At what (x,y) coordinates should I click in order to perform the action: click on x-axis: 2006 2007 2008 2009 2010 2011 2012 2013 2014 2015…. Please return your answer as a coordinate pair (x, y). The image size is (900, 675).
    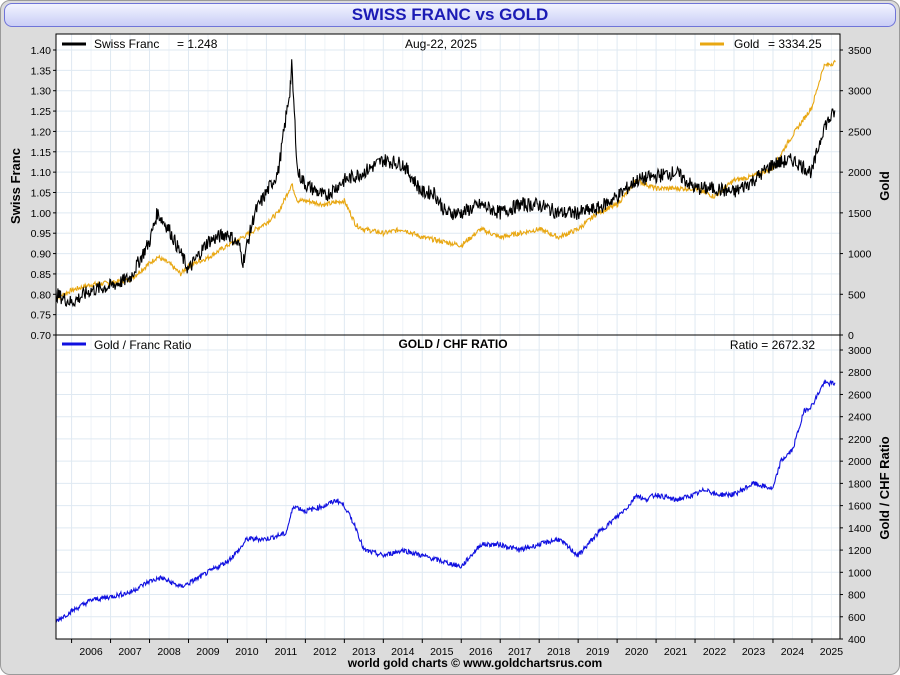
    Looking at the image, I should click on (457, 648).